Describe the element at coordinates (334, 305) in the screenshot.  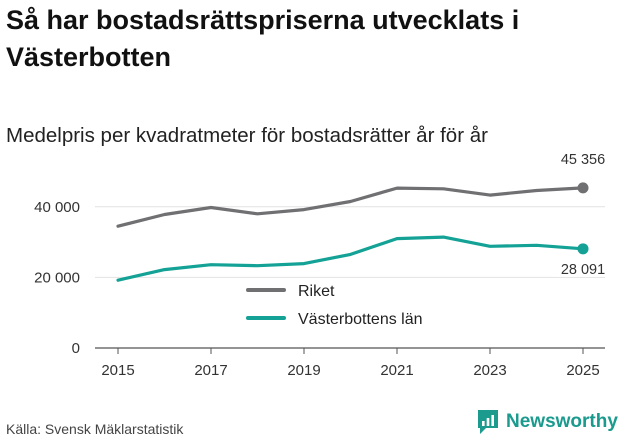
I see `legend: Riket Västerbottens län` at that location.